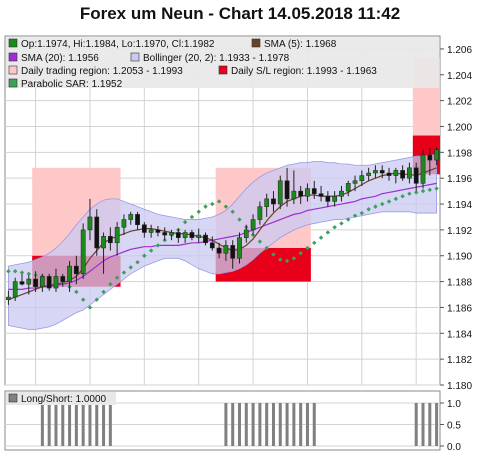  Describe the element at coordinates (459, 334) in the screenshot. I see `y-tick-label: 1.184` at that location.